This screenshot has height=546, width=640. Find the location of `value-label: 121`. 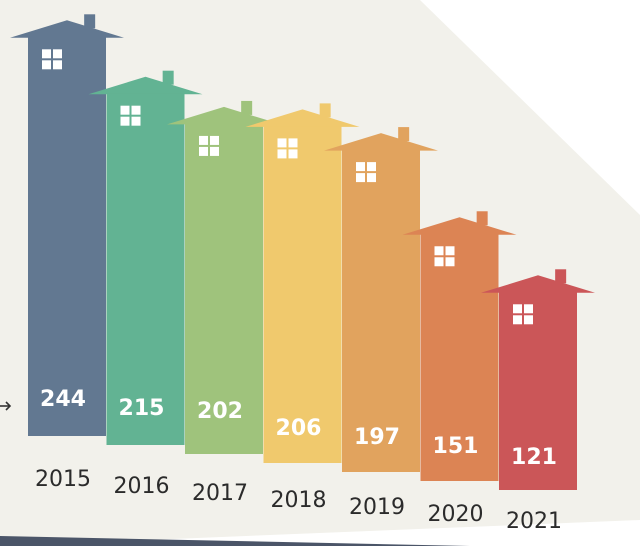

value-label: 121 is located at coordinates (534, 457).